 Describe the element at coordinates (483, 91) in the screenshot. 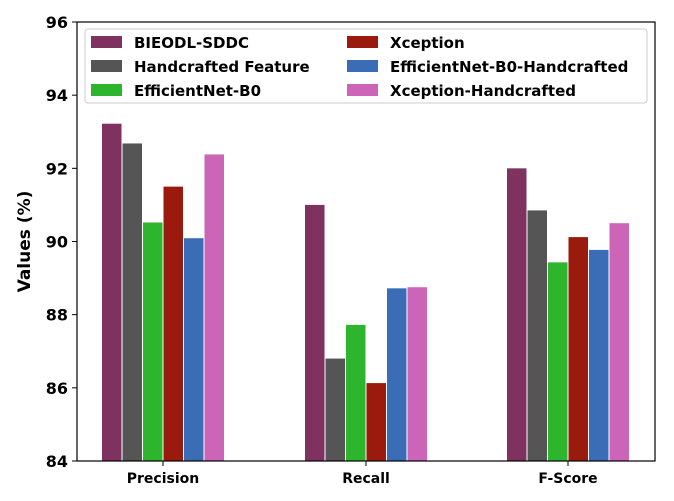

I see `legend-label: Xception-Handcrafted` at that location.